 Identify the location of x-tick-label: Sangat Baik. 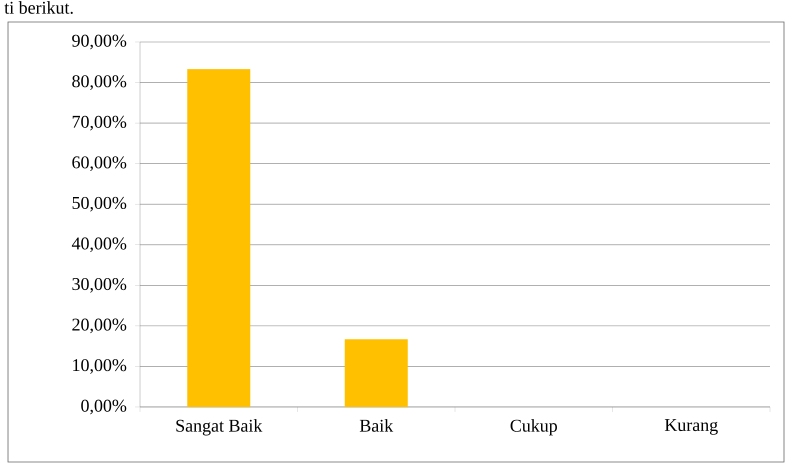
(219, 427).